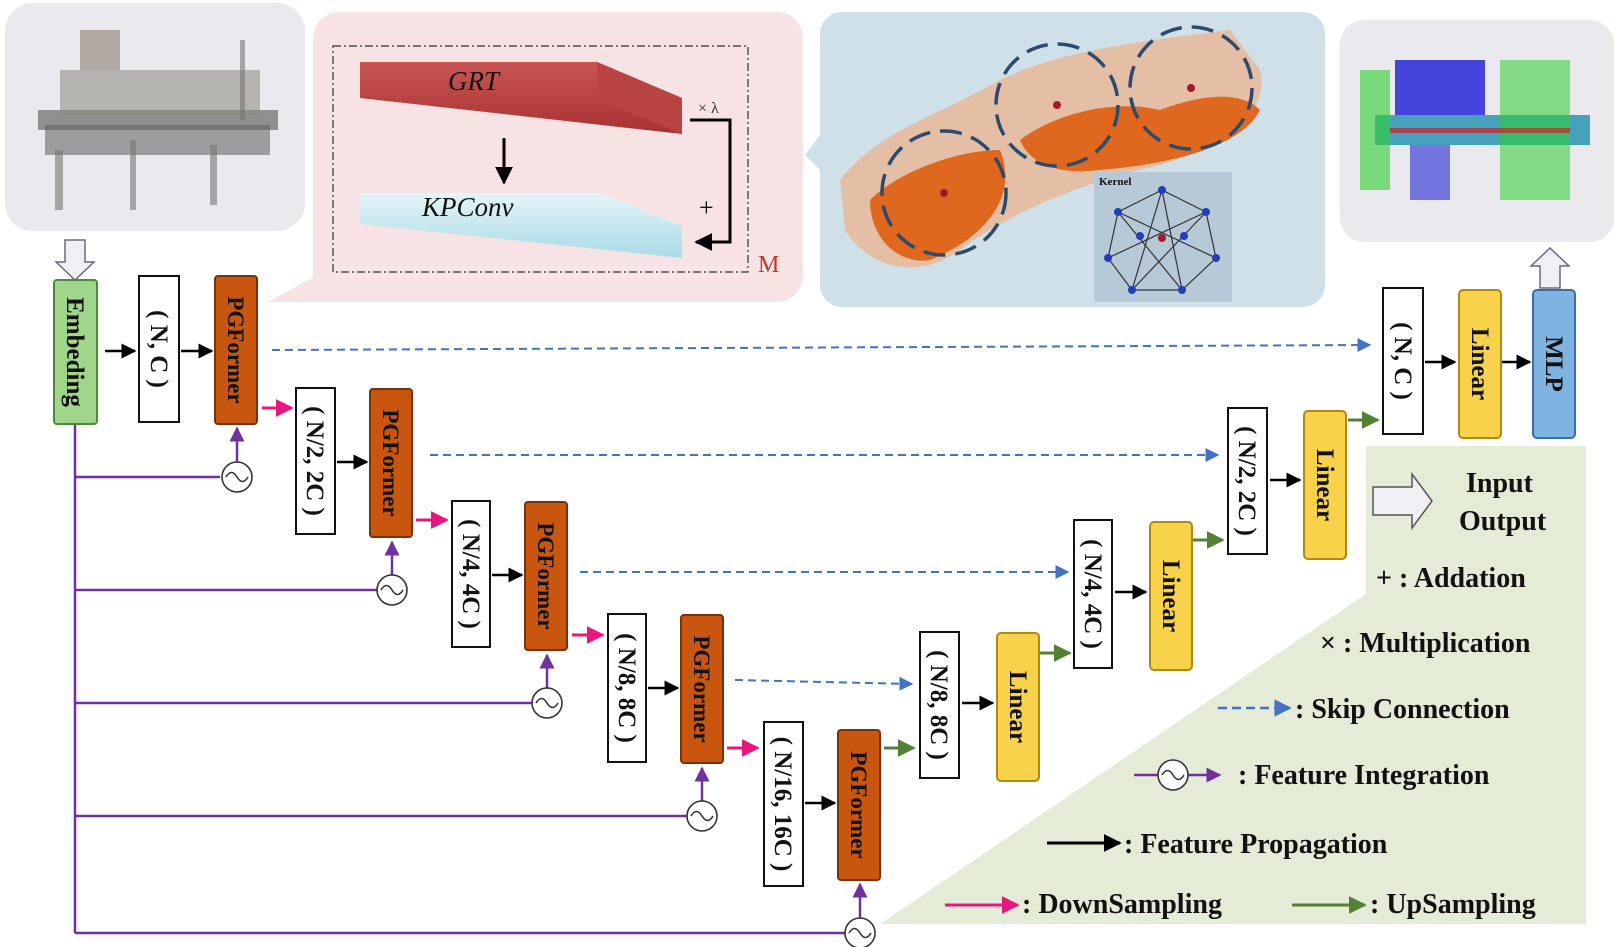  I want to click on linear-block-3: Linear, so click(1325, 485).